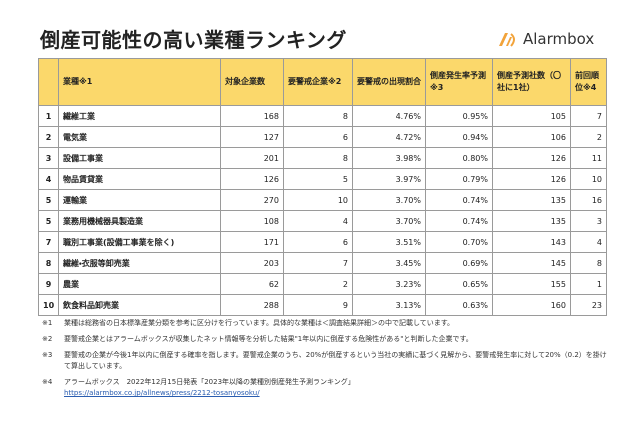 This screenshot has height=443, width=640. What do you see at coordinates (139, 158) in the screenshot?
I see `table-cell: 設備工事業` at bounding box center [139, 158].